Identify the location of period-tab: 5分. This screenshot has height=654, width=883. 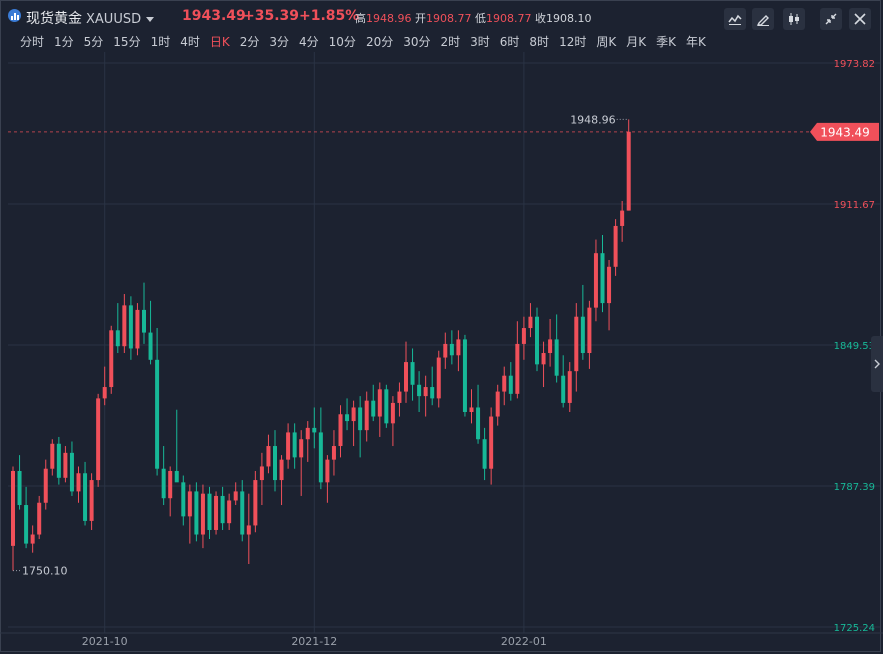
(93, 42).